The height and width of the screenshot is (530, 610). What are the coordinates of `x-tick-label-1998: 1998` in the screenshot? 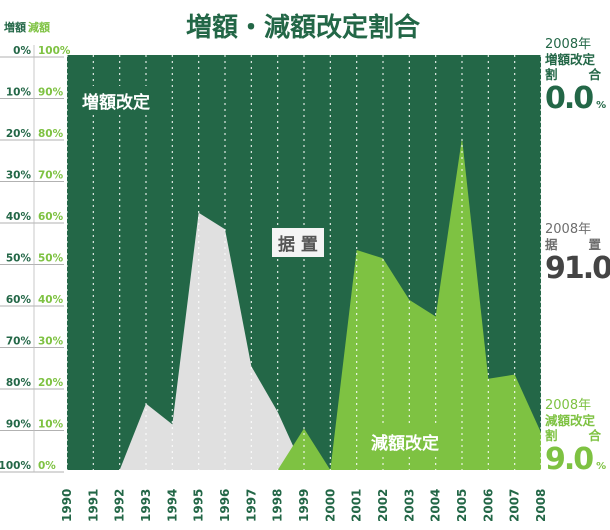 It's located at (278, 505).